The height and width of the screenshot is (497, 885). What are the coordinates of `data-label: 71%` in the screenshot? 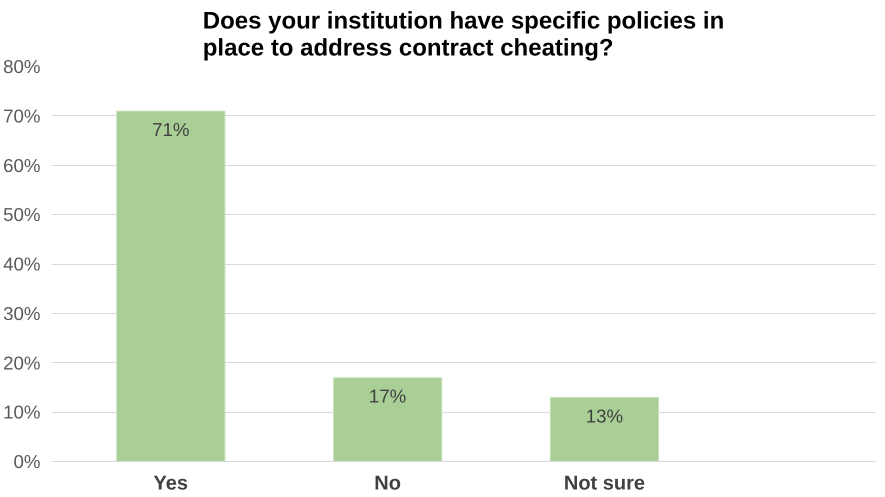 It's located at (171, 129).